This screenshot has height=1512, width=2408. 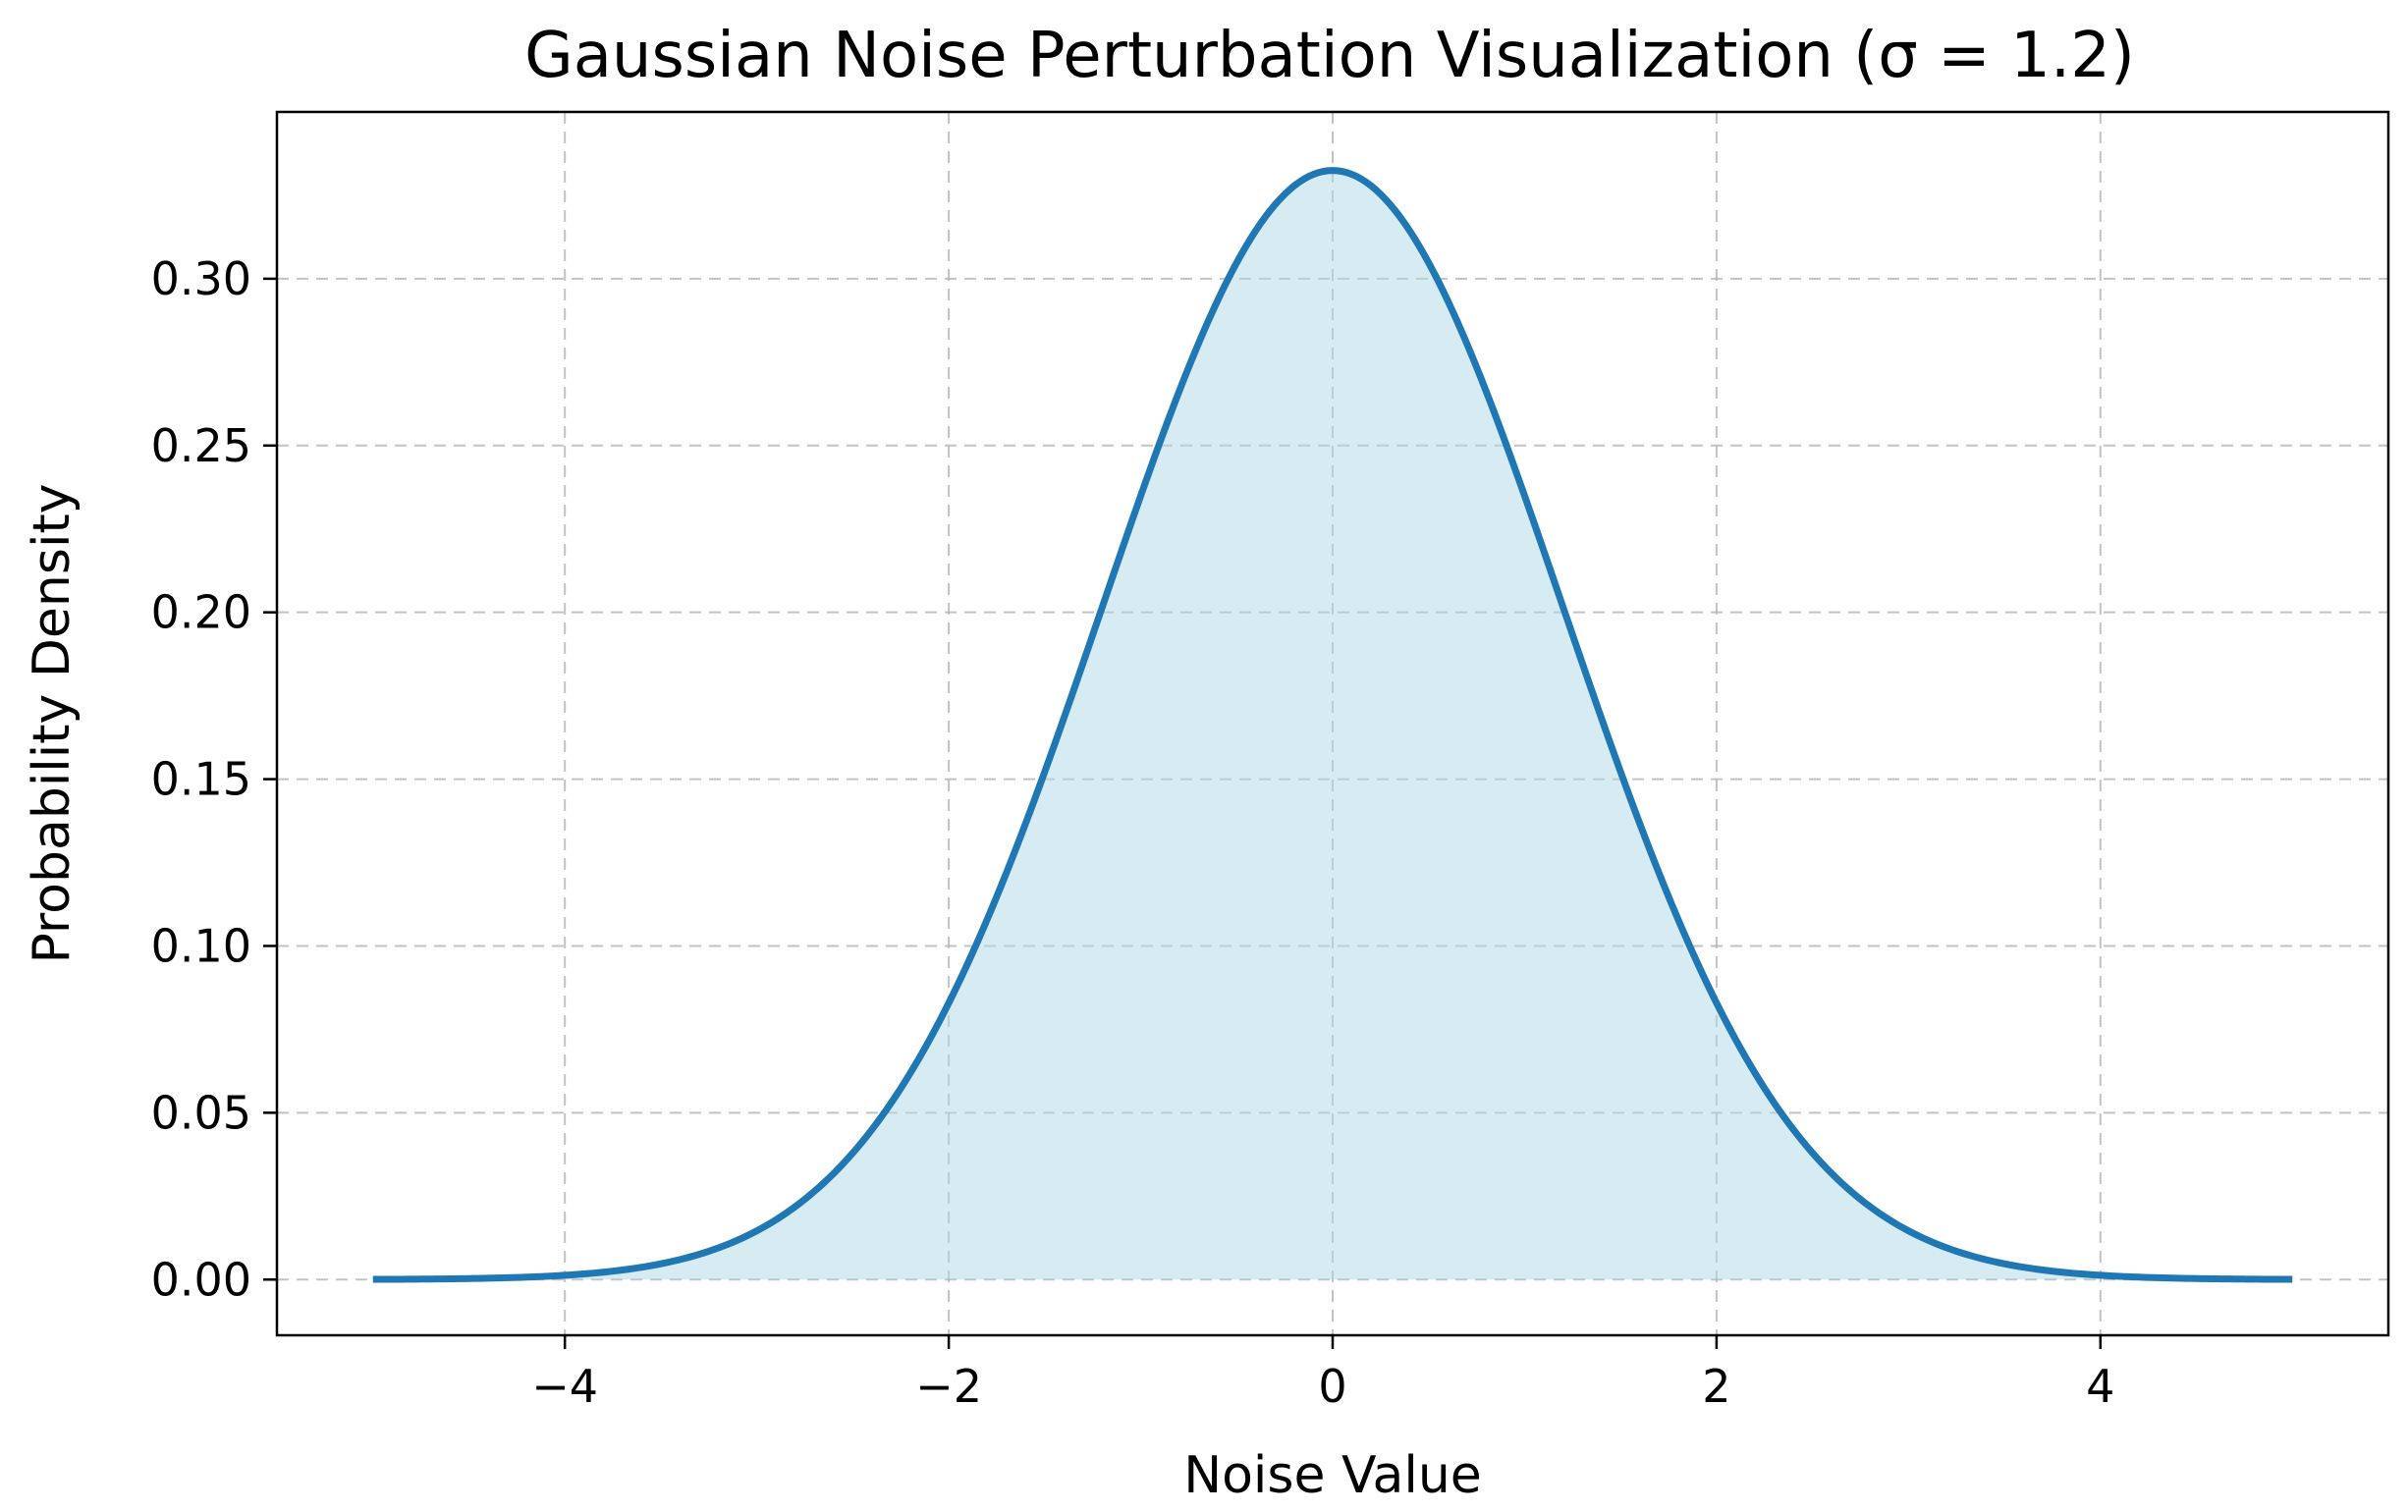 What do you see at coordinates (201, 612) in the screenshot?
I see `y-tick-label: 0.20` at bounding box center [201, 612].